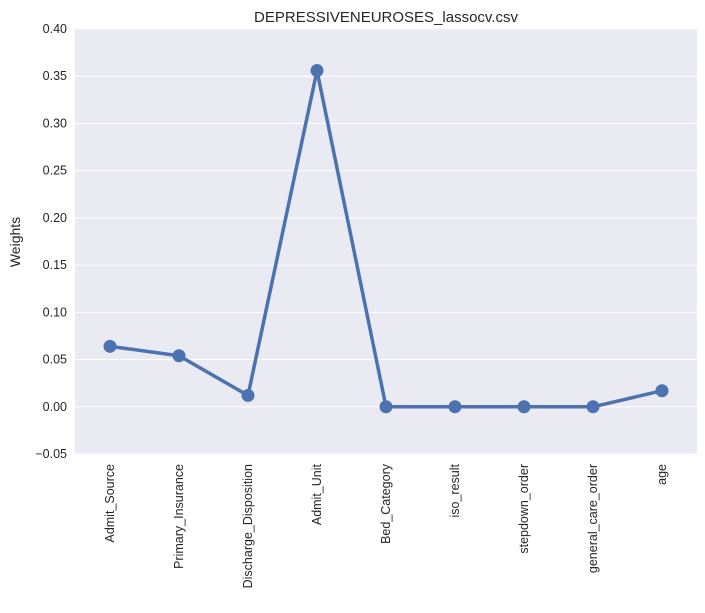 The width and height of the screenshot is (705, 613). Describe the element at coordinates (55, 76) in the screenshot. I see `y-tick-label: 0.35` at that location.